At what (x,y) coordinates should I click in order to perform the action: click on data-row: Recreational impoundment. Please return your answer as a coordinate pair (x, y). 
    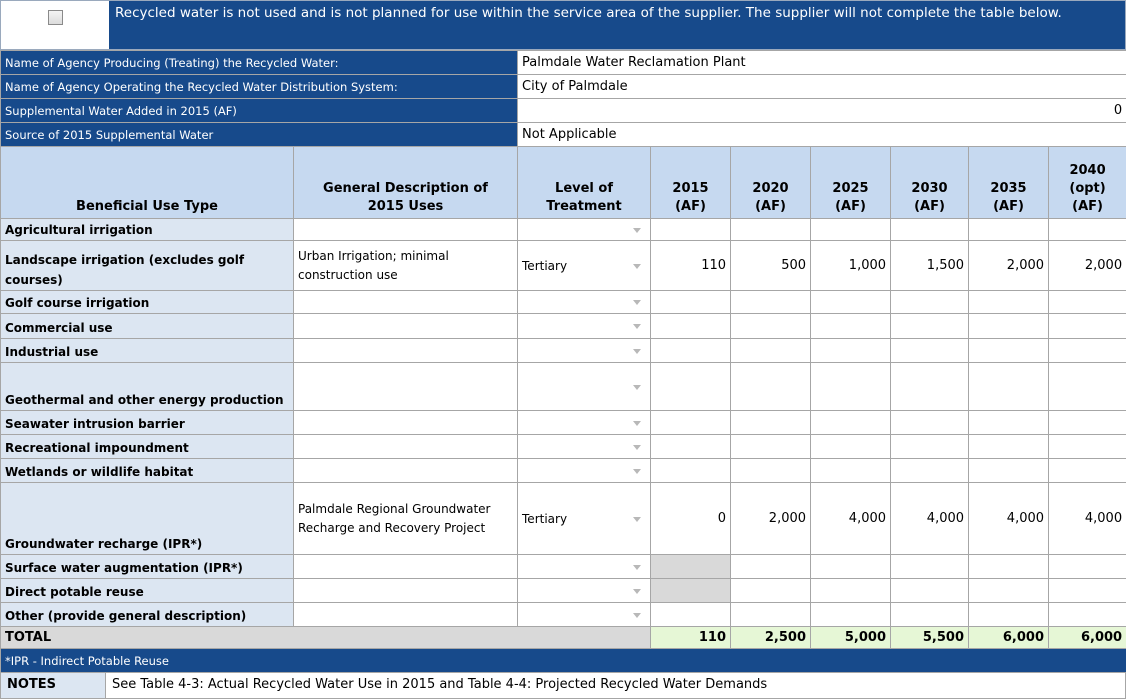
    Looking at the image, I should click on (563, 447).